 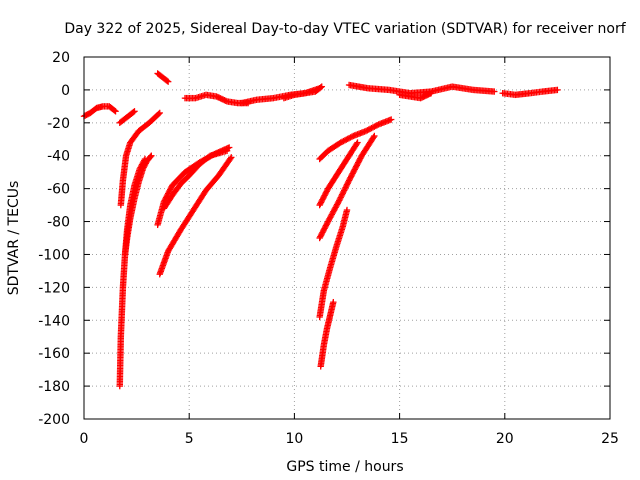 I want to click on data-series-s17, so click(x=327, y=334).